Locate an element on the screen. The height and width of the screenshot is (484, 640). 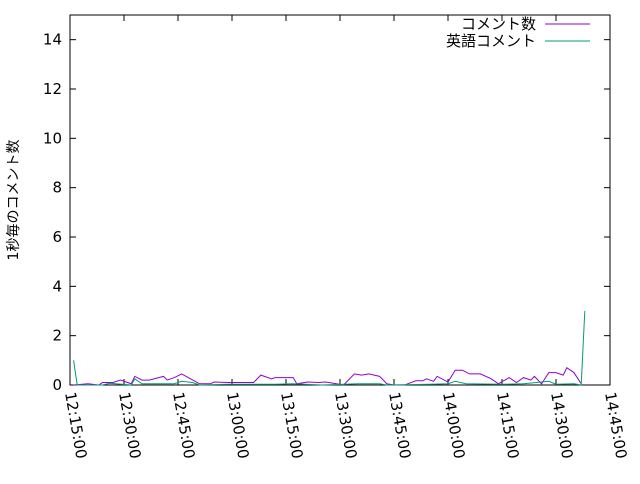
legend-label: 英語コメント is located at coordinates (491, 41).